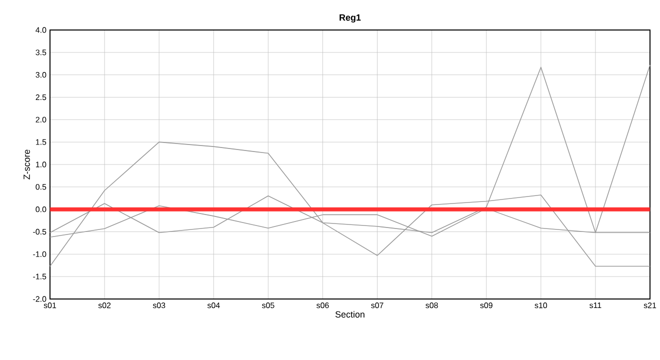 This screenshot has width=660, height=360. I want to click on chart-title: Reg1, so click(350, 18).